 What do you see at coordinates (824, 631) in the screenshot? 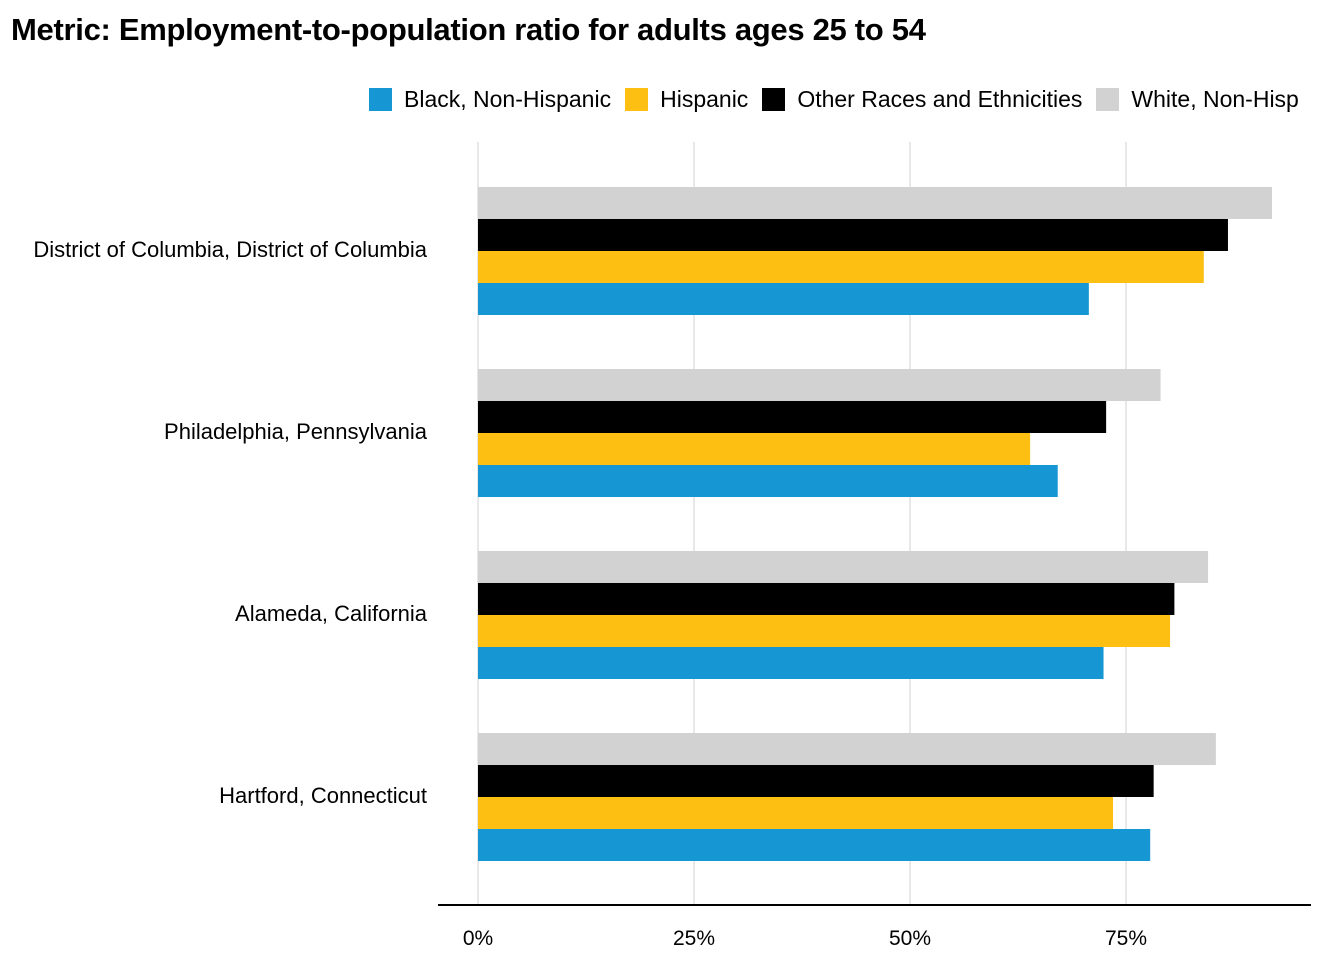
I see `bar-hispanic-alameda-california` at bounding box center [824, 631].